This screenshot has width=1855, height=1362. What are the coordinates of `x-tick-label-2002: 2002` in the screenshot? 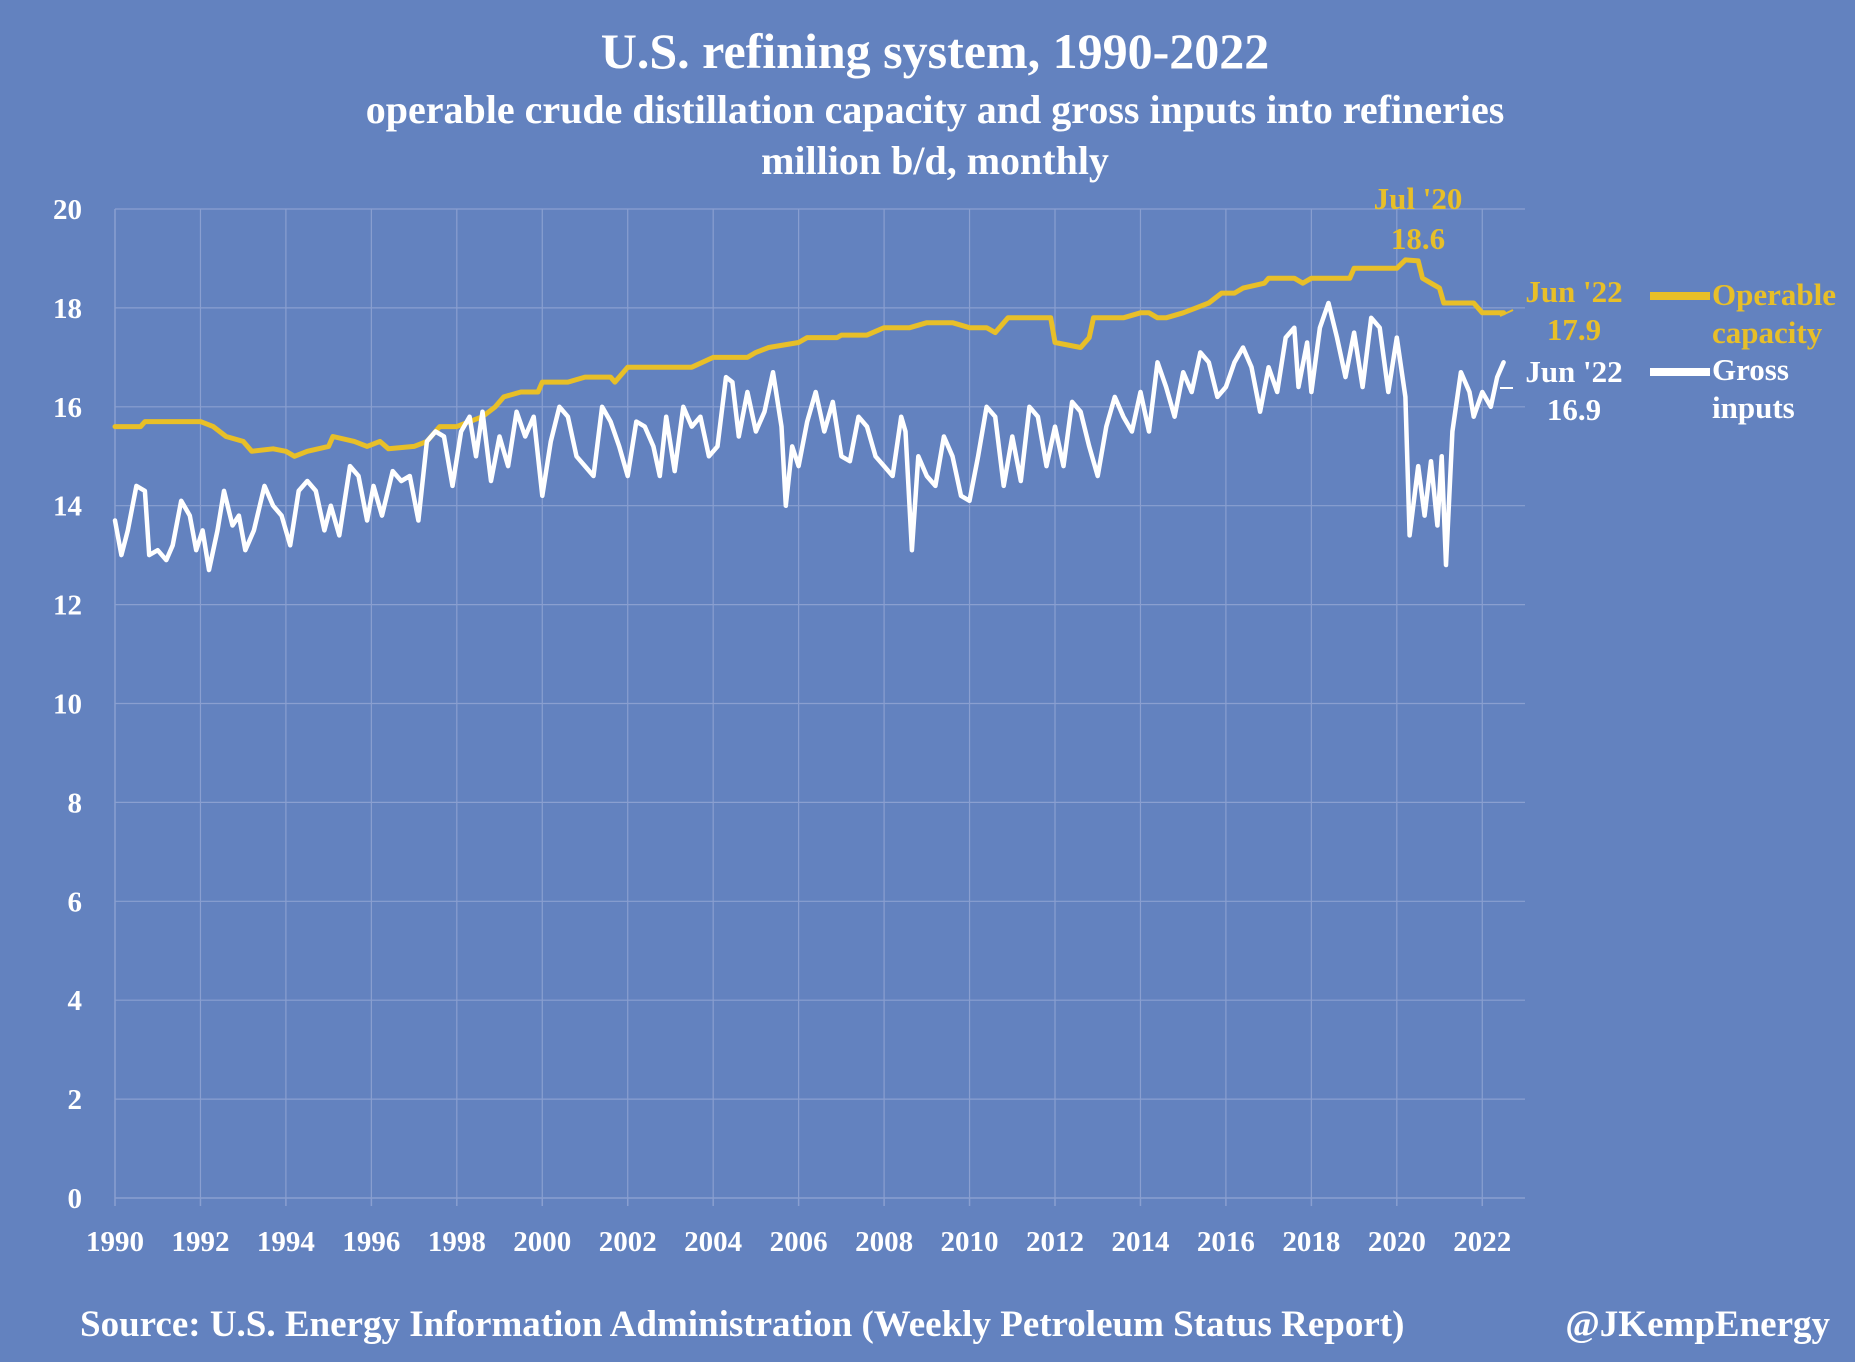 It's located at (628, 1242).